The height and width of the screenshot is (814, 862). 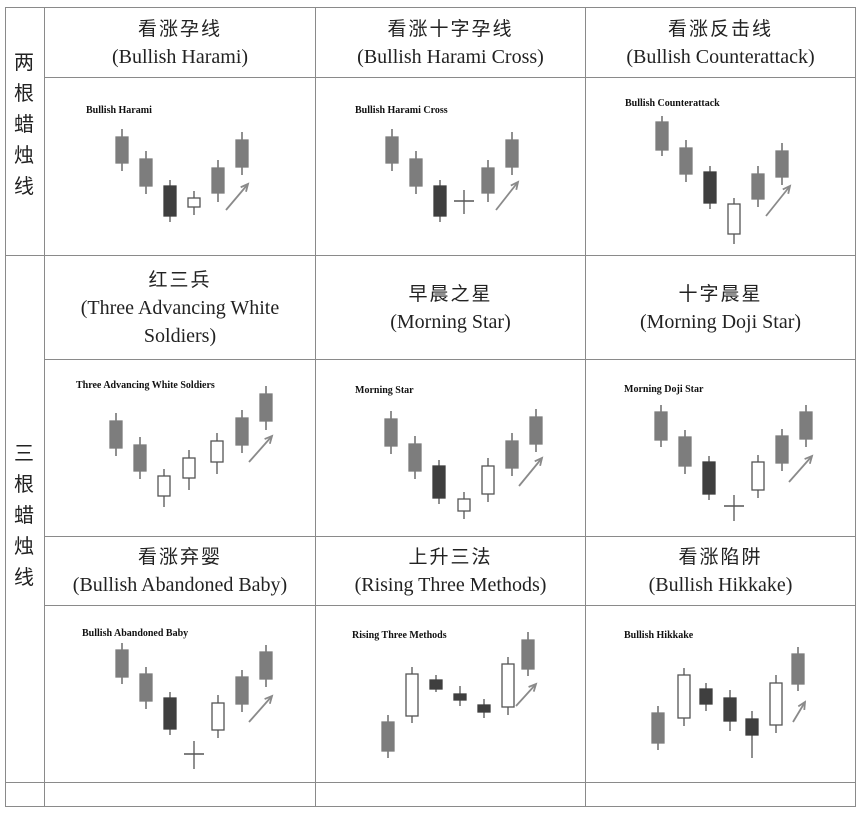 What do you see at coordinates (180, 279) in the screenshot?
I see `header-cn: 红三兵` at bounding box center [180, 279].